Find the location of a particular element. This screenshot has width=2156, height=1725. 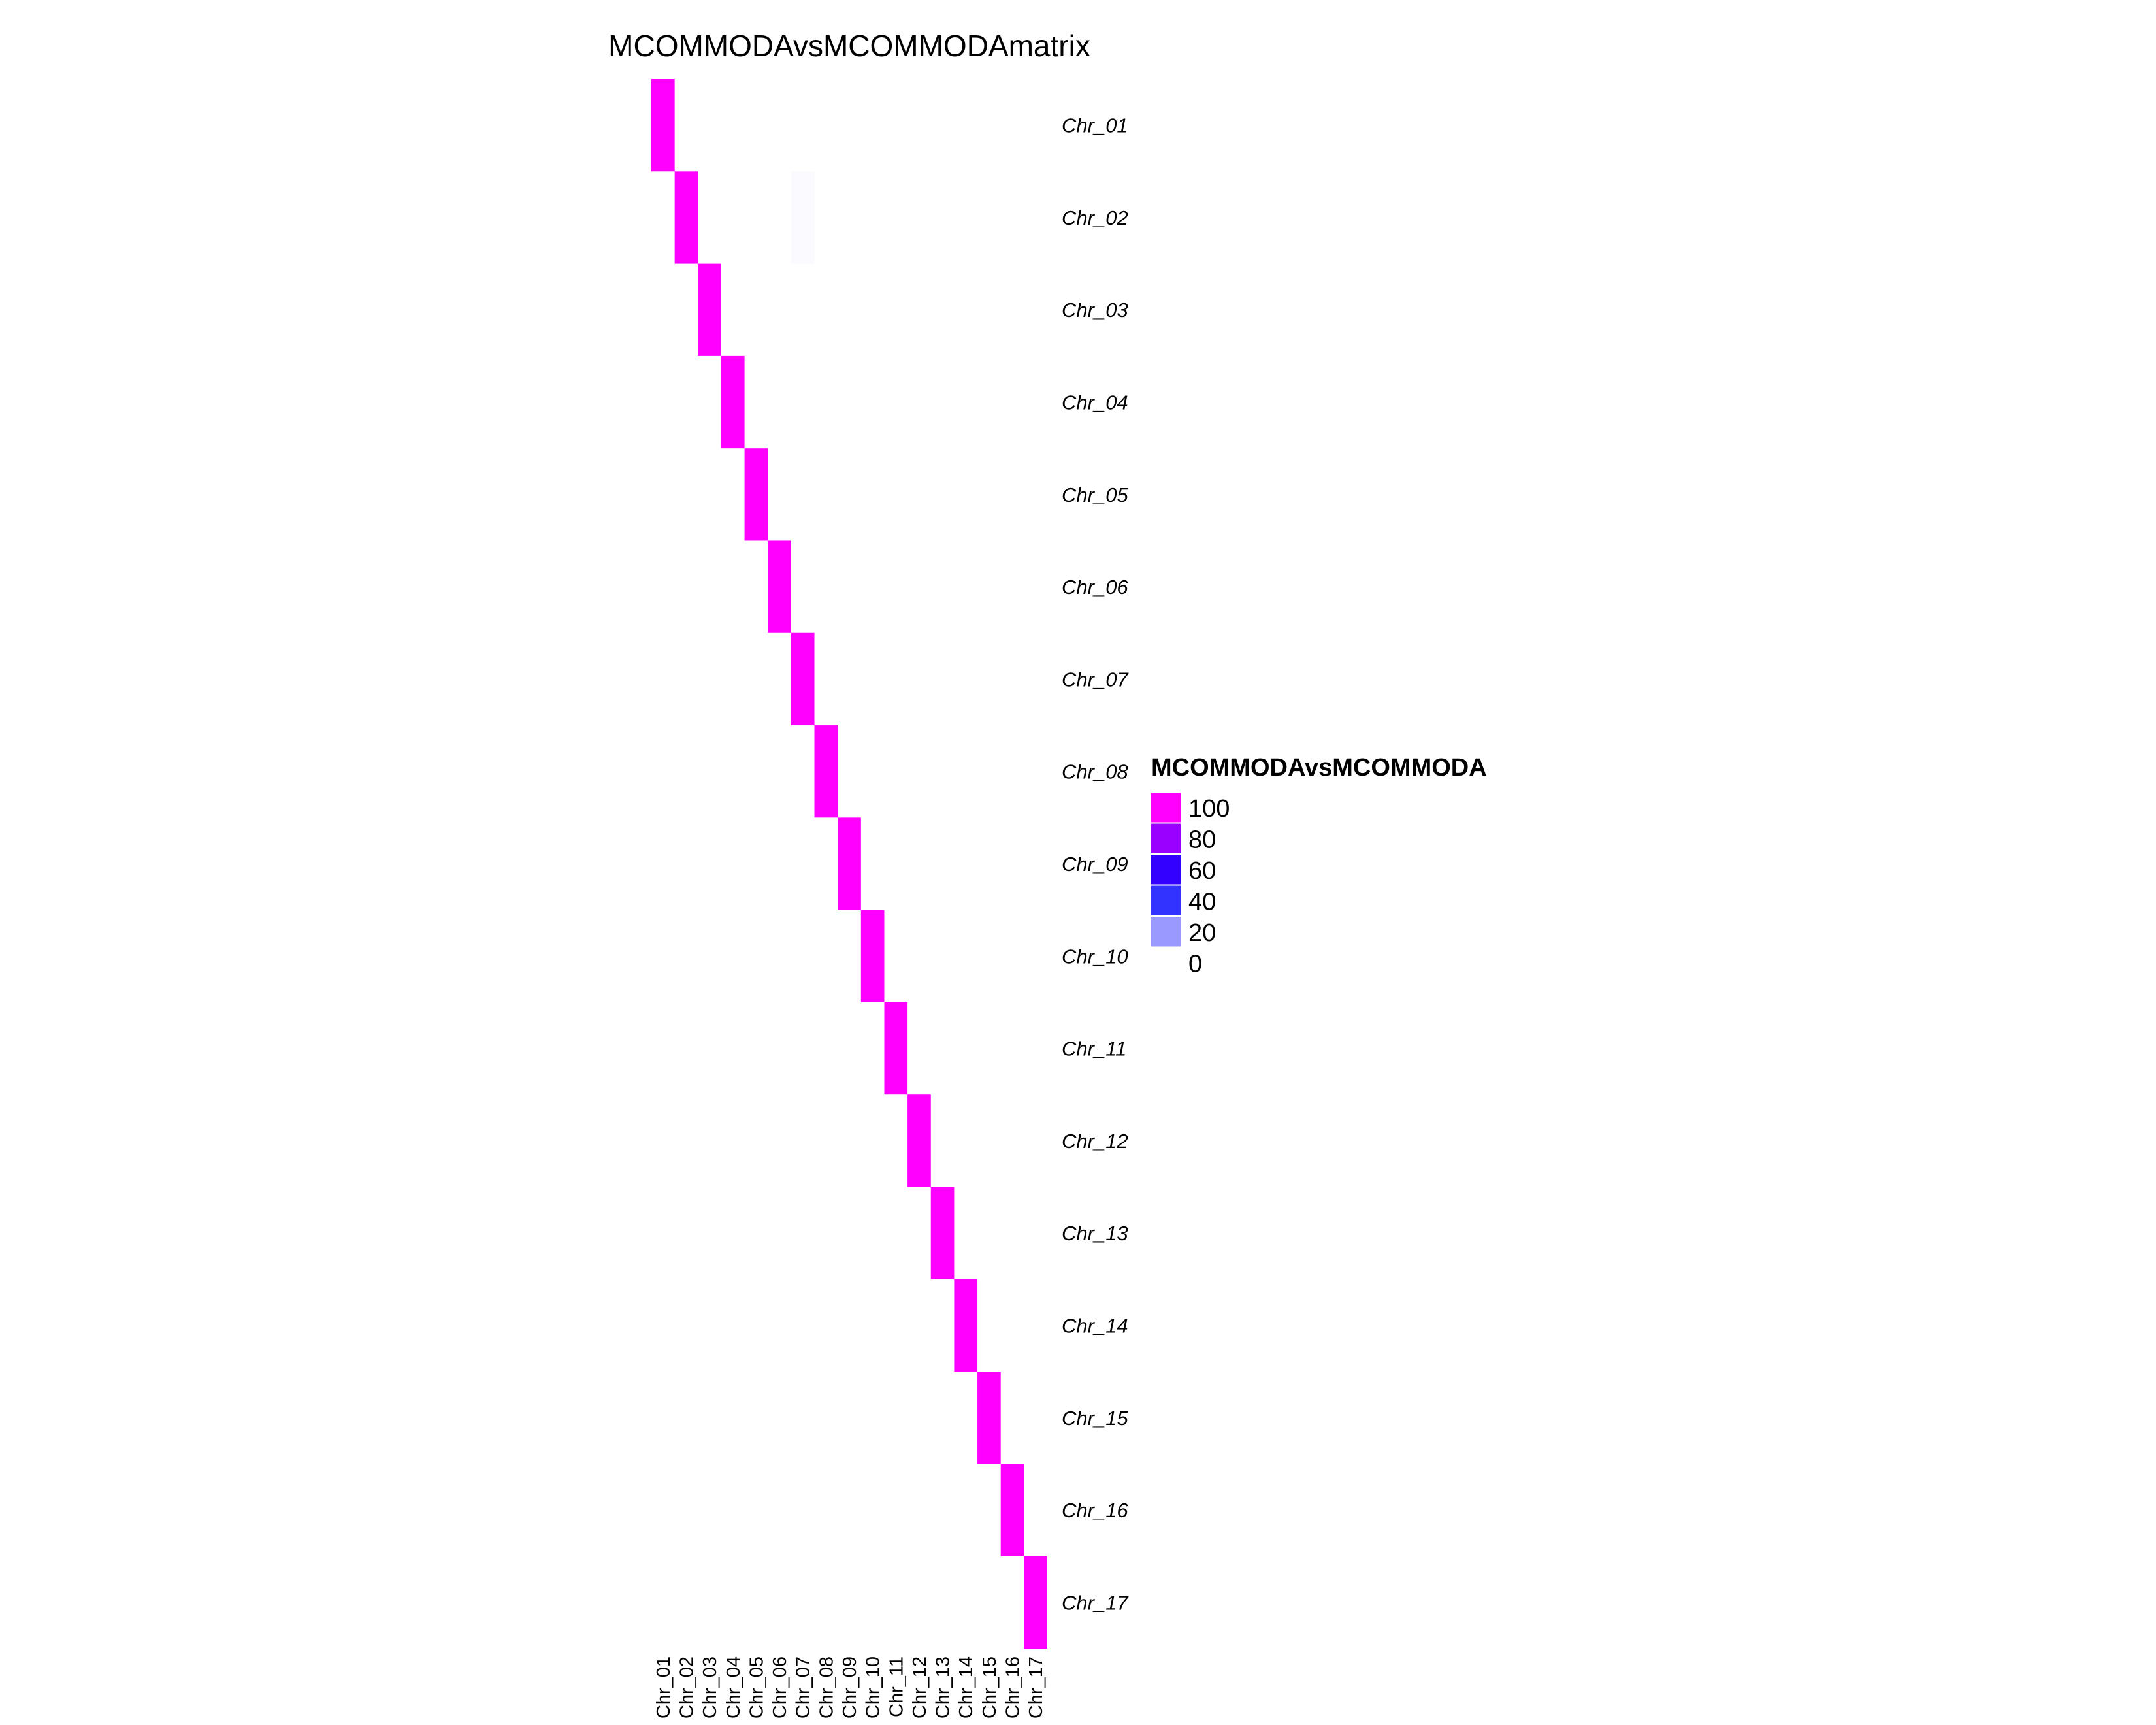

column-label: Chr_05 is located at coordinates (756, 1687).